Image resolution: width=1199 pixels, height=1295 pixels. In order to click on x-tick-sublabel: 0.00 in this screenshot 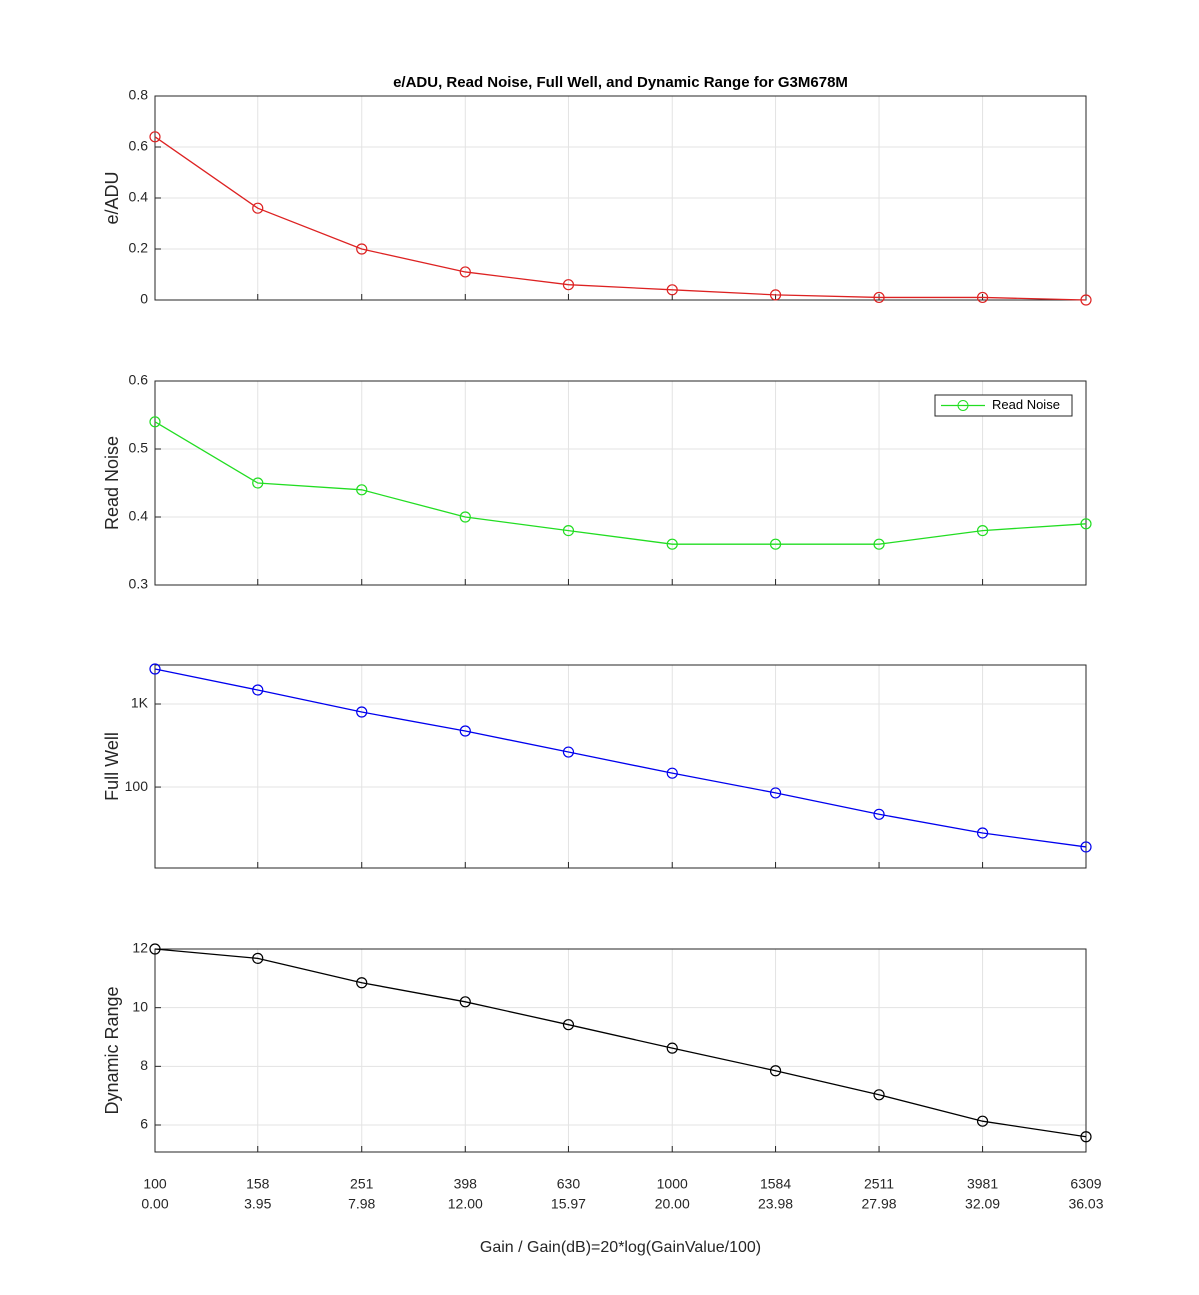, I will do `click(154, 1204)`.